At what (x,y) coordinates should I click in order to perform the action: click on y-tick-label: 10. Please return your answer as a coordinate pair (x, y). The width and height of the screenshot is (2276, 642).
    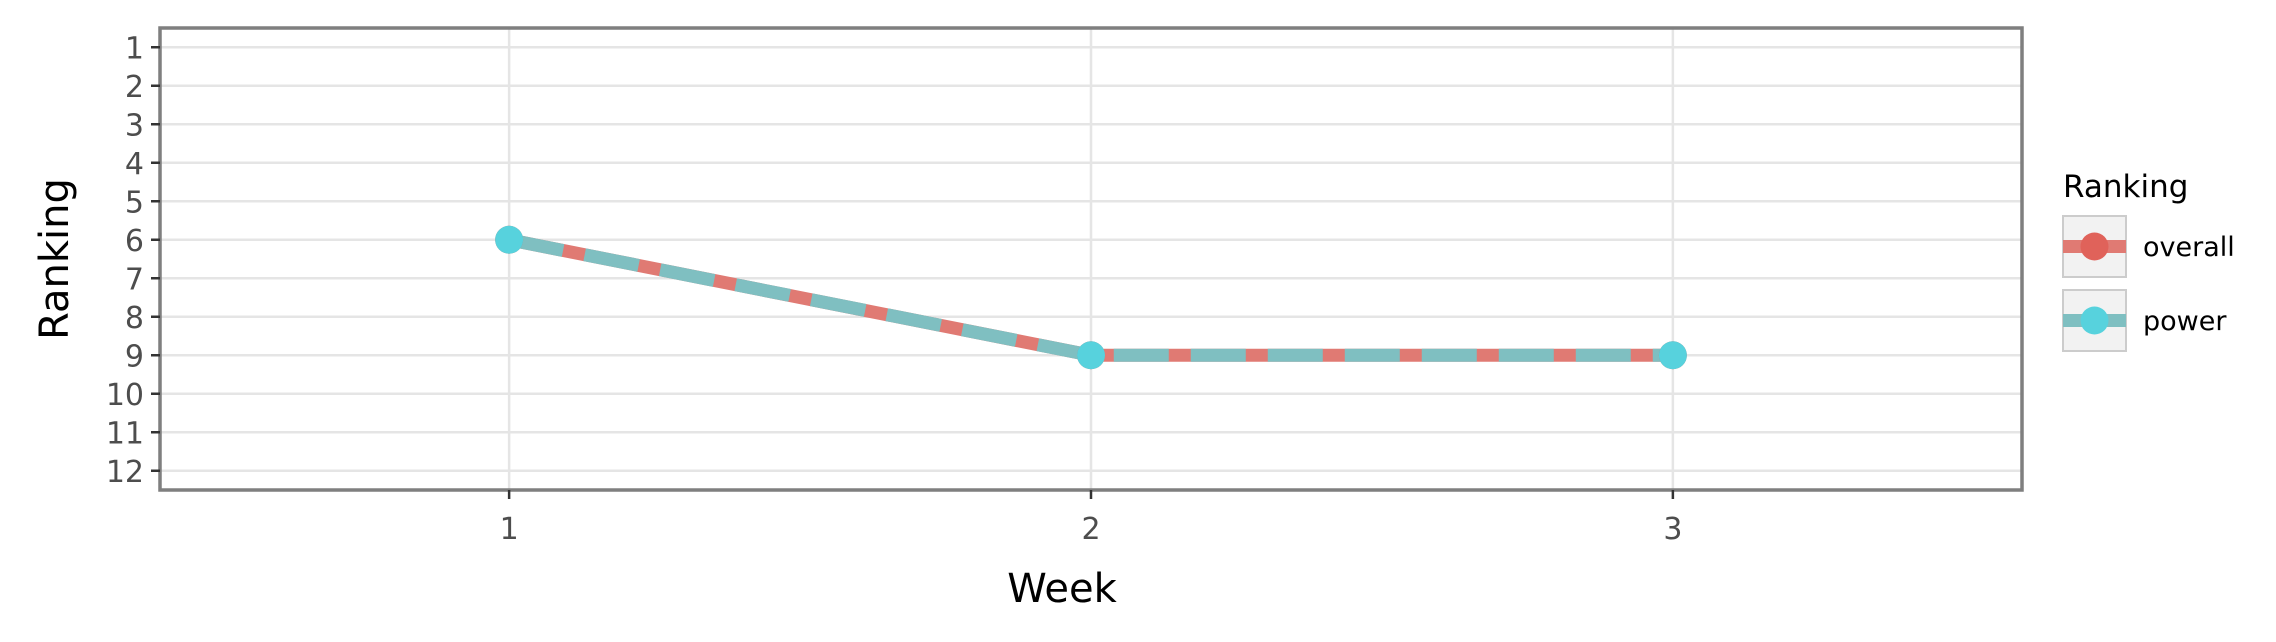
    Looking at the image, I should click on (125, 395).